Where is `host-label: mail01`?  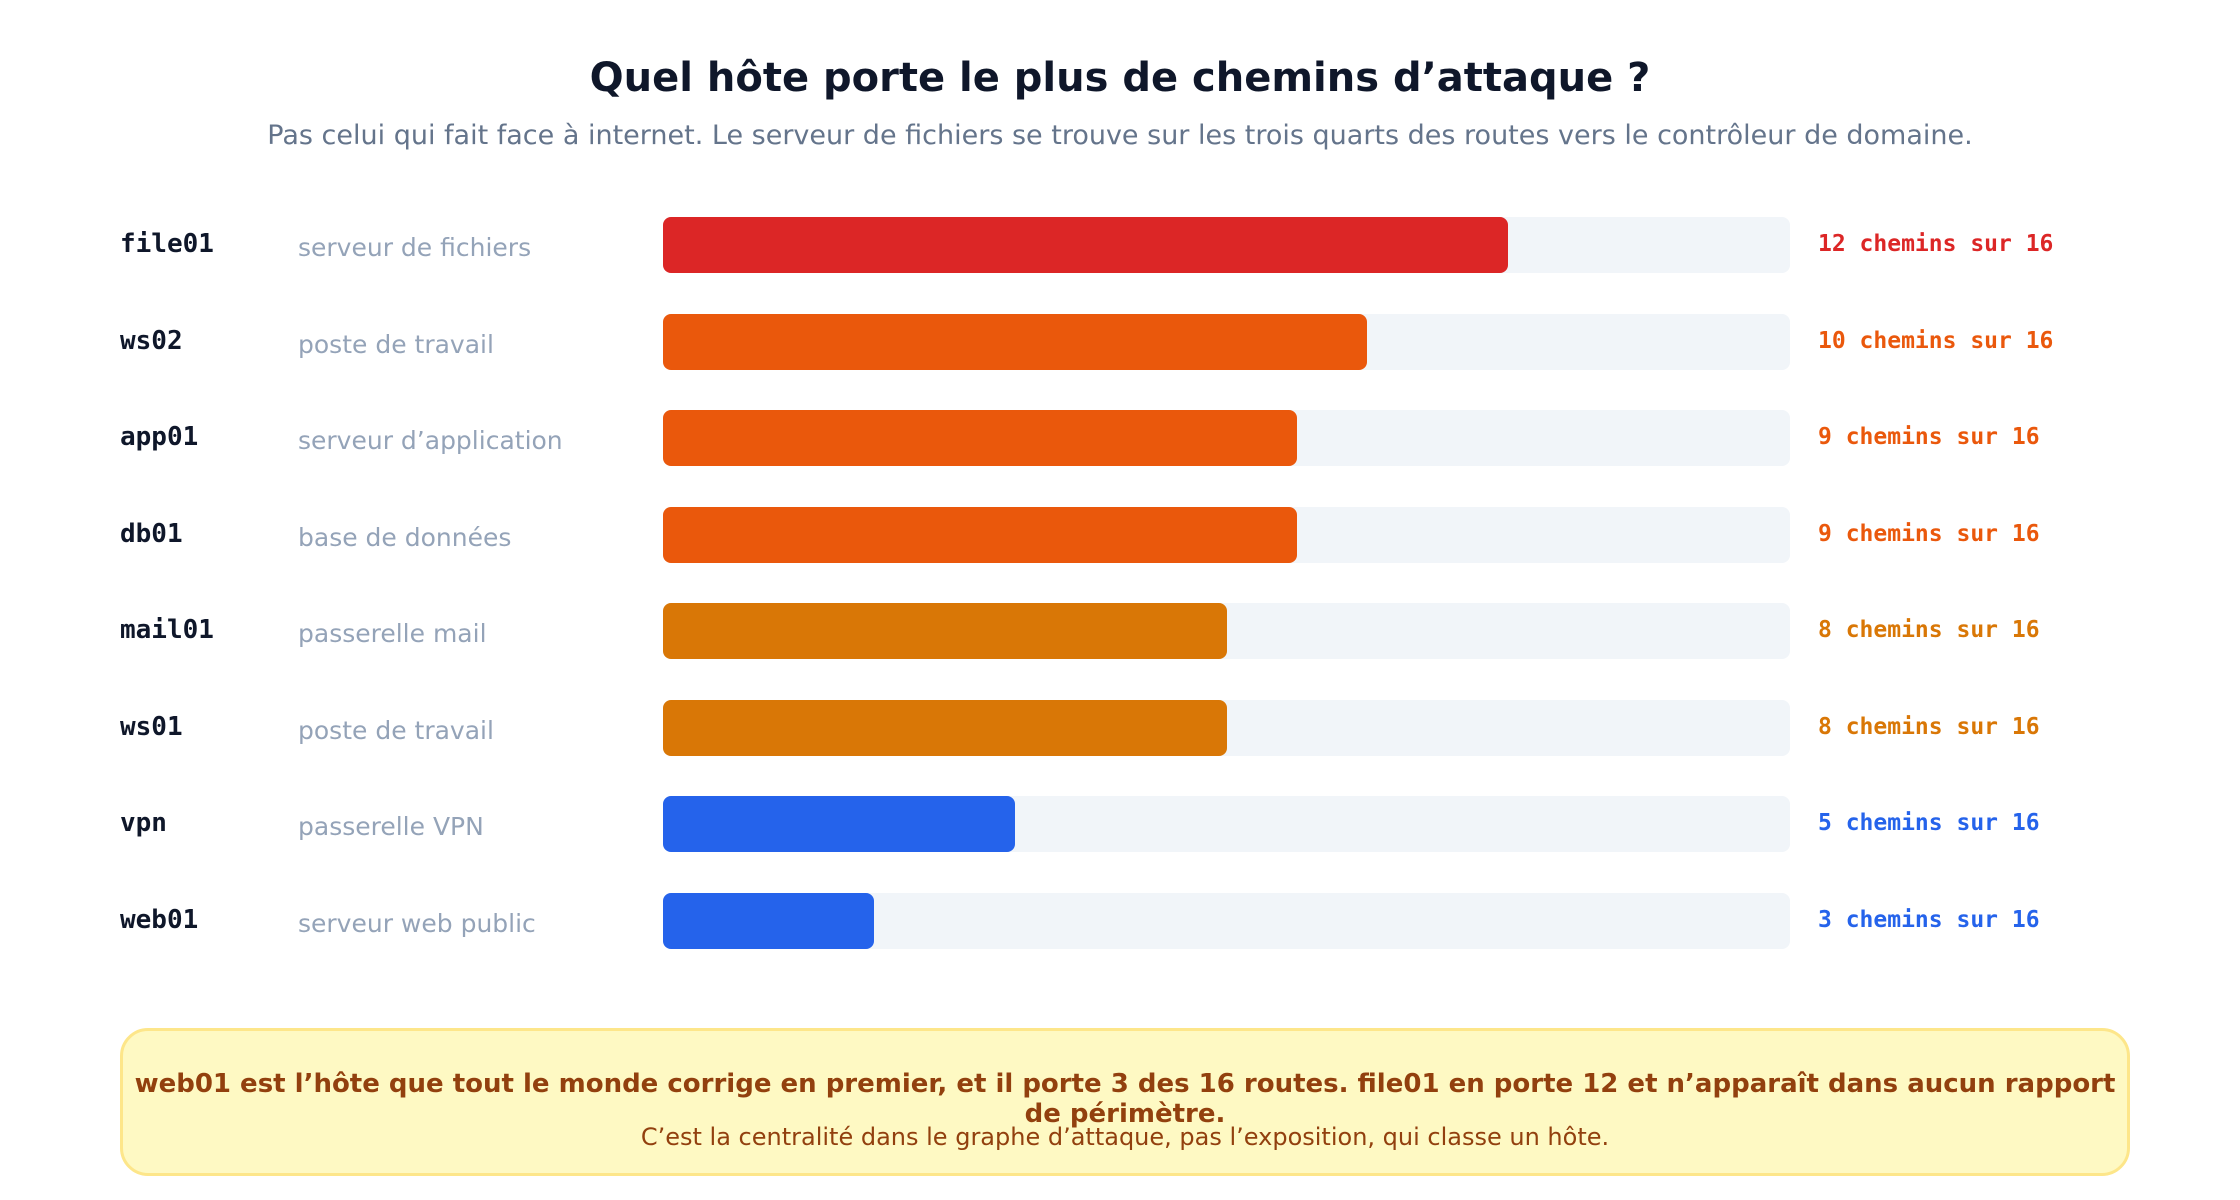
host-label: mail01 is located at coordinates (167, 630).